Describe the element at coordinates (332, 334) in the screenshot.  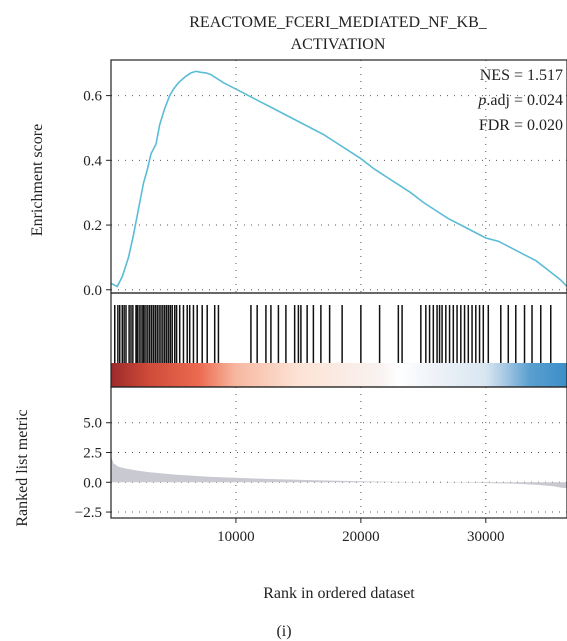
I see `gene-hit-lines` at that location.